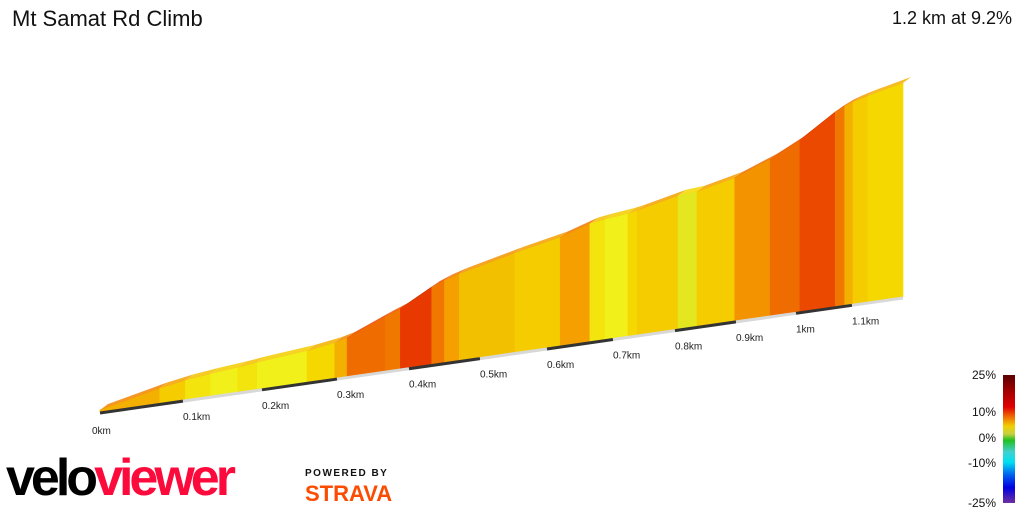 The width and height of the screenshot is (1024, 512). I want to click on distance-tick-label: 0.1km, so click(196, 417).